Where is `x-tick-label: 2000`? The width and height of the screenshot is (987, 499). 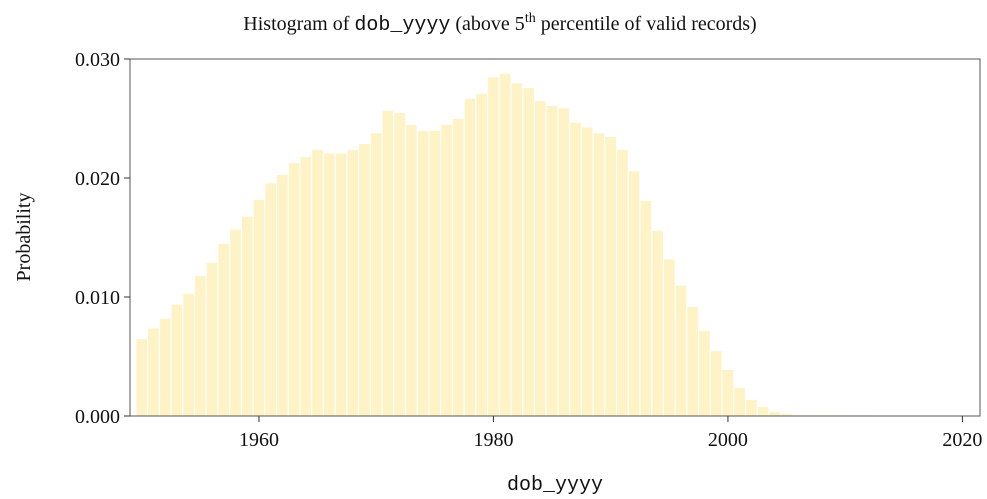
x-tick-label: 2000 is located at coordinates (728, 440).